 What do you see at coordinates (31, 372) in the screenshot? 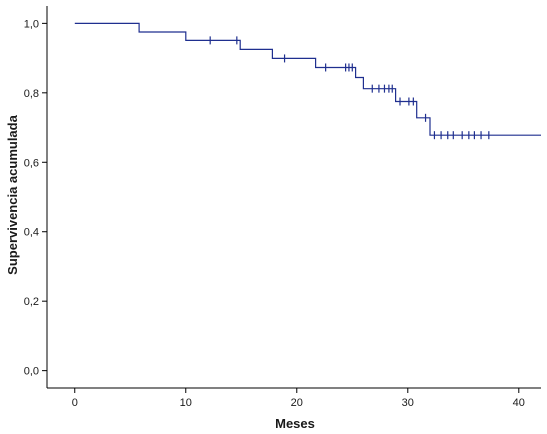
I see `y-tick-label: 0,0` at bounding box center [31, 372].